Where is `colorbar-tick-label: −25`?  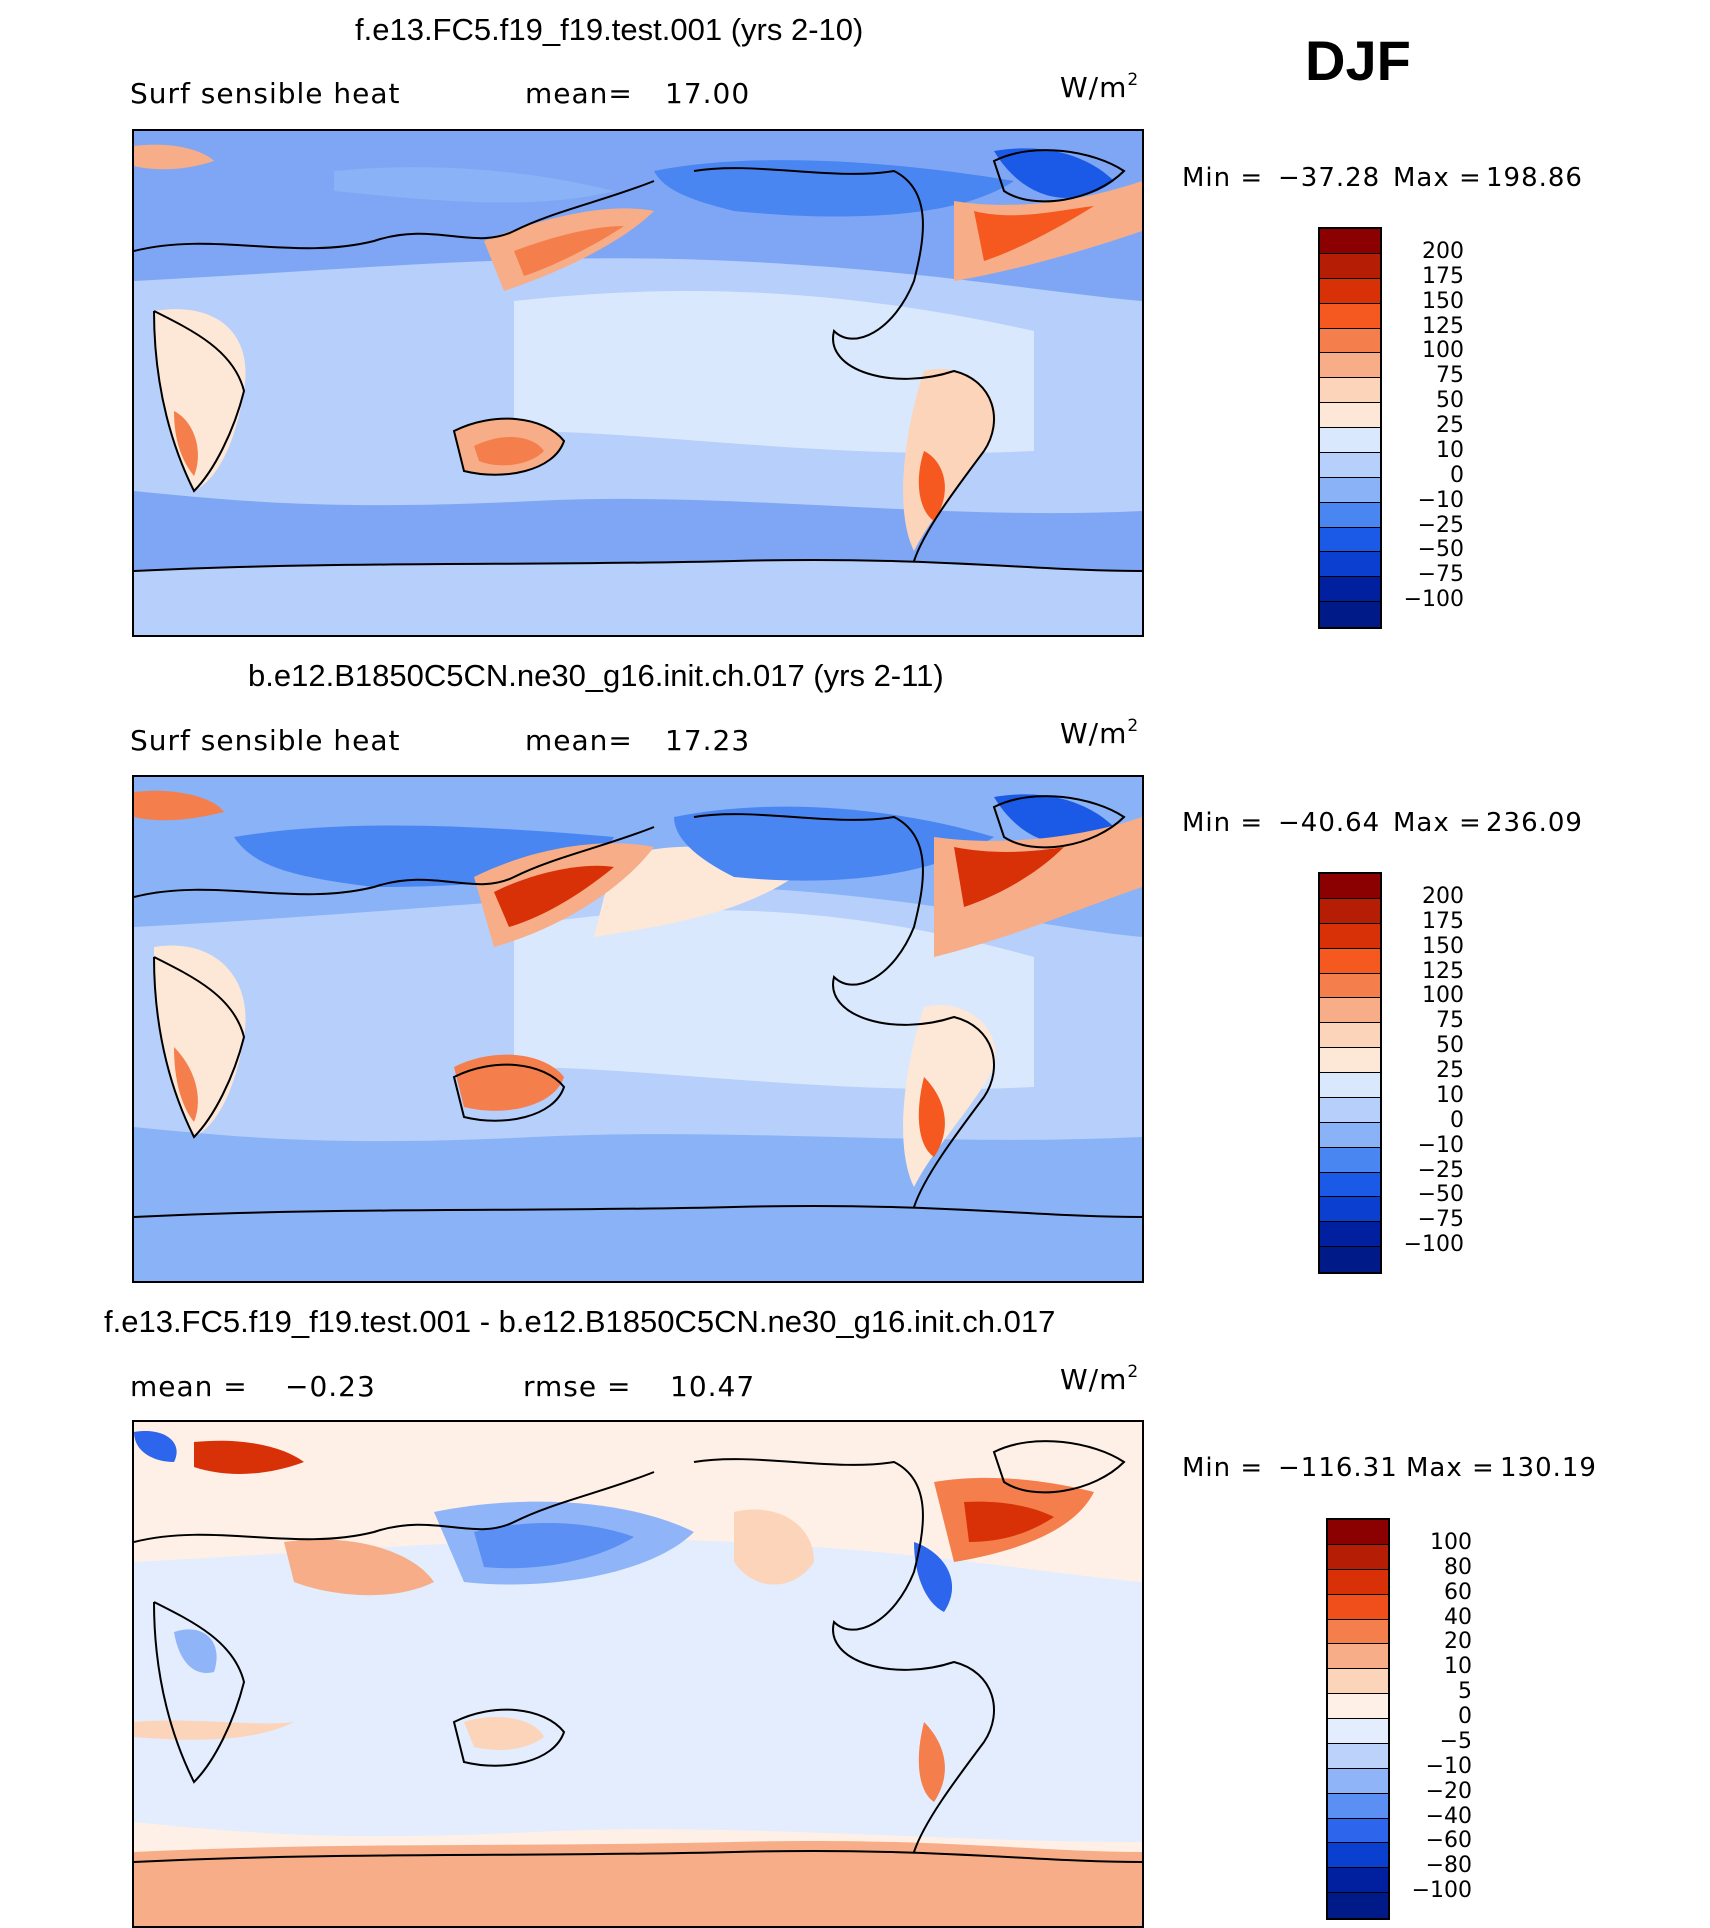 colorbar-tick-label: −25 is located at coordinates (1440, 525).